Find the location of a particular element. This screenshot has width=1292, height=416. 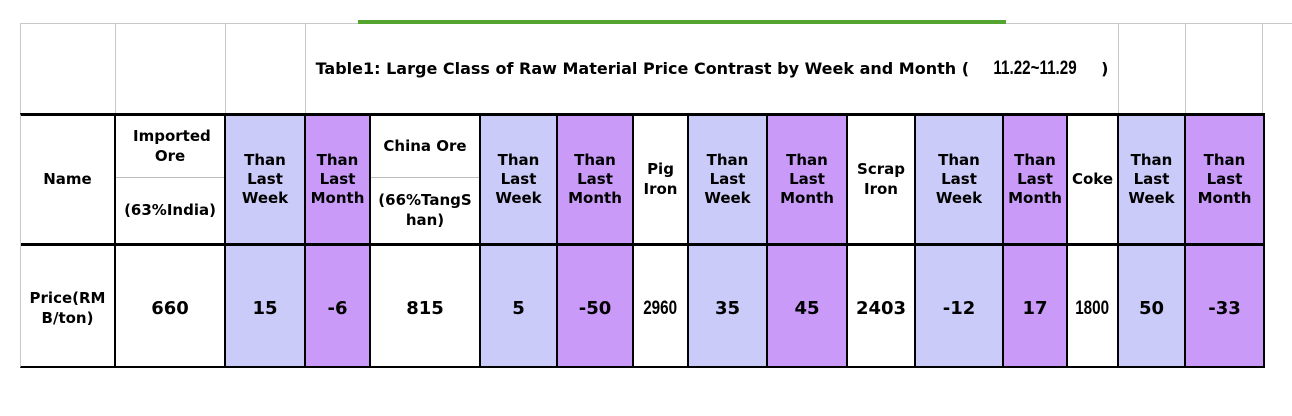

month-scrap-iron-cell: 17 is located at coordinates (1036, 306).